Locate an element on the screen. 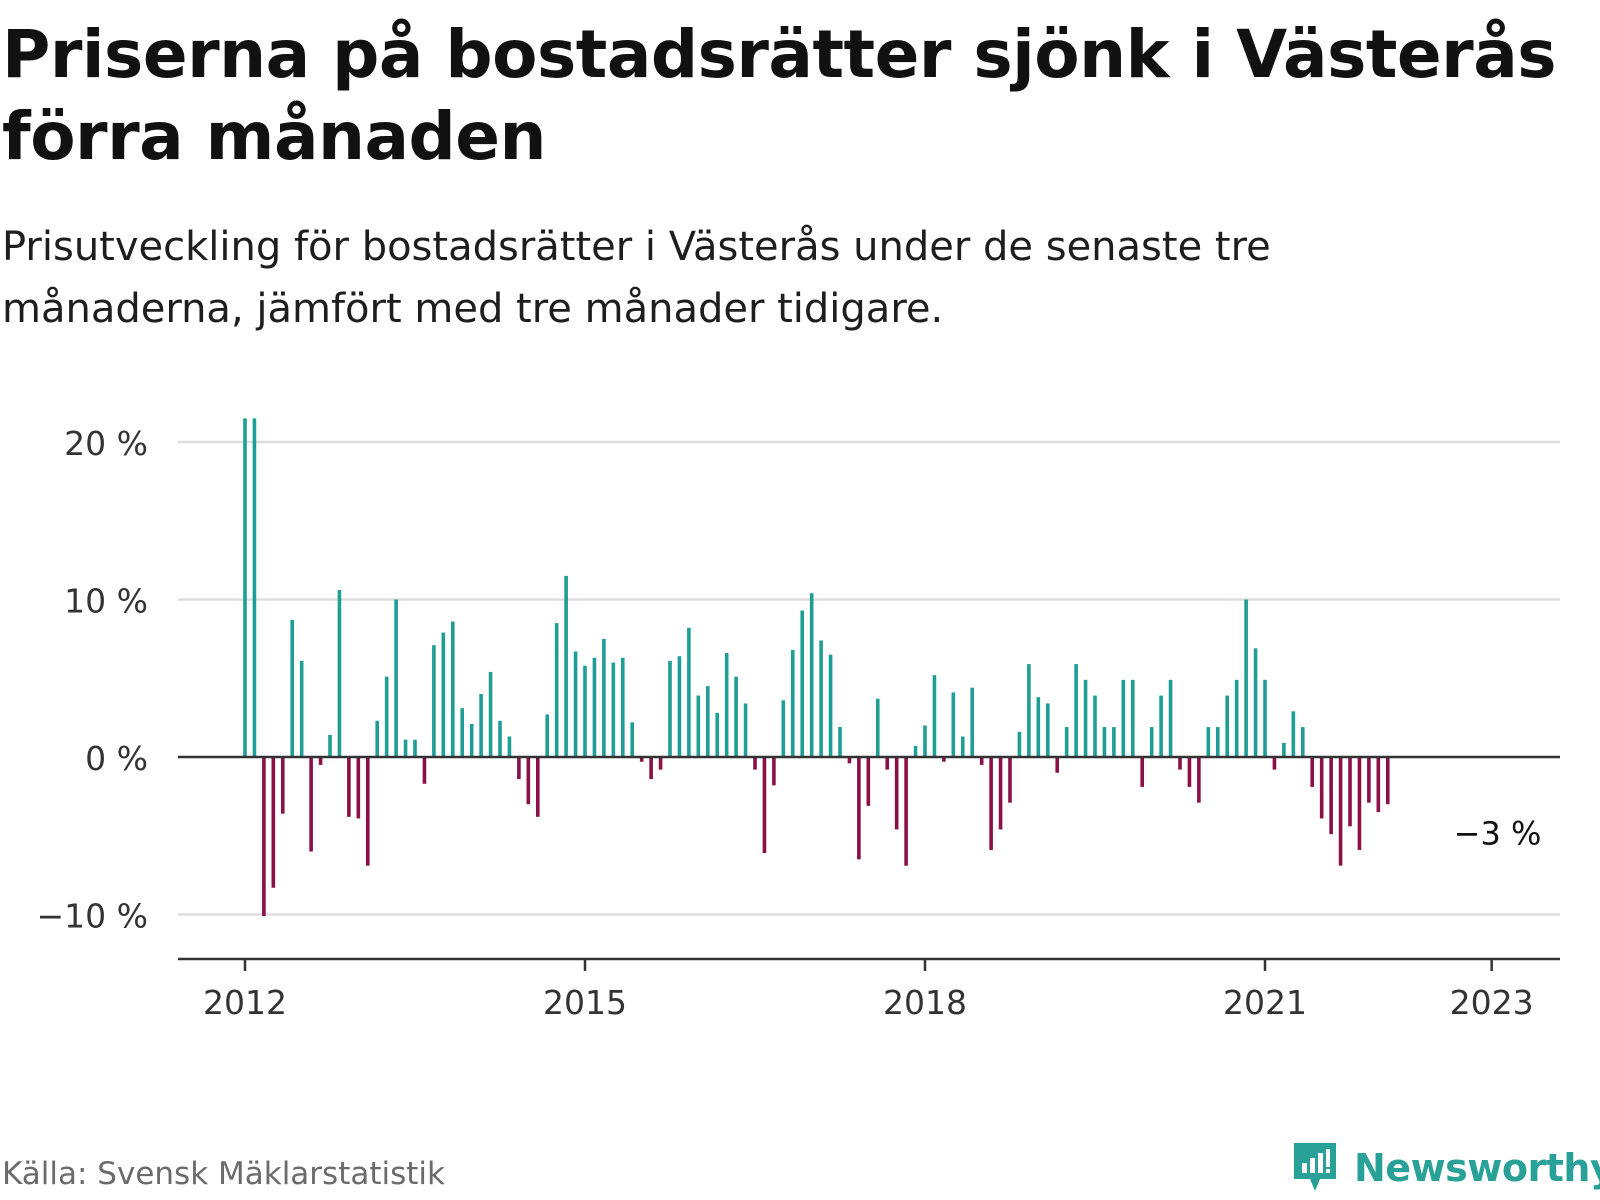 This screenshot has height=1200, width=1600. last-value-label: −3 % is located at coordinates (1498, 834).